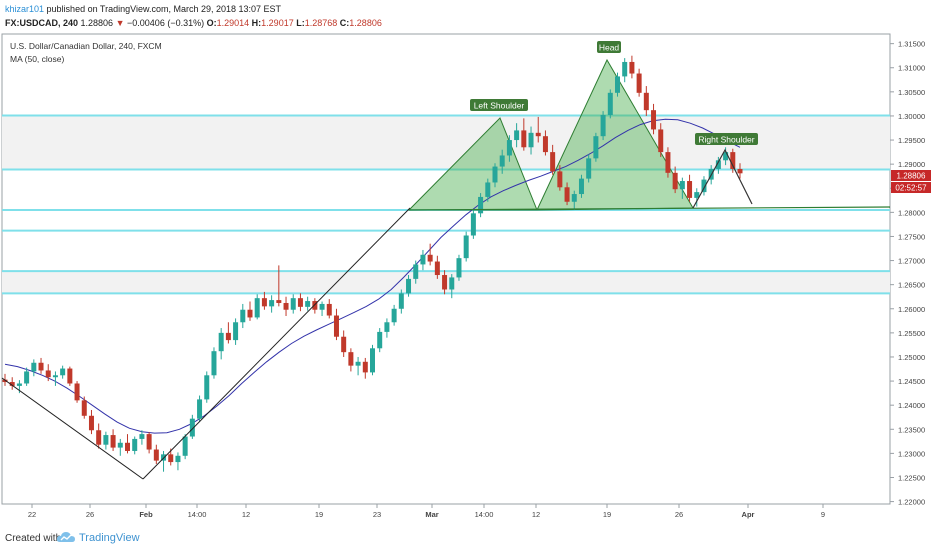  What do you see at coordinates (911, 140) in the screenshot?
I see `y-tick-label: 1.29500` at bounding box center [911, 140].